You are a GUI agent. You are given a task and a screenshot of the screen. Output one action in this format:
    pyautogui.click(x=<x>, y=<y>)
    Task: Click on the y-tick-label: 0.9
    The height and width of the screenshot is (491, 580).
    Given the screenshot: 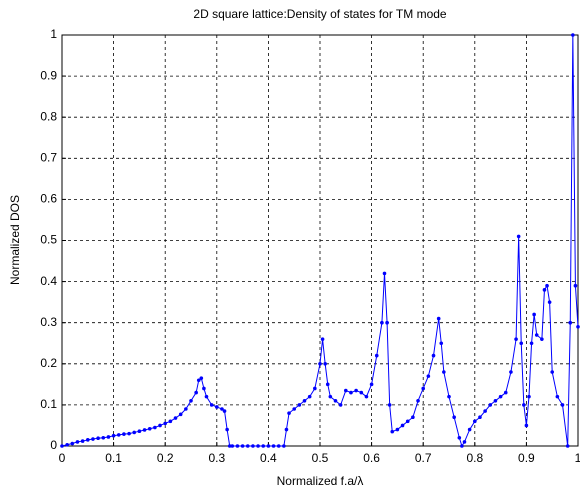 What is the action you would take?
    pyautogui.click(x=48, y=75)
    